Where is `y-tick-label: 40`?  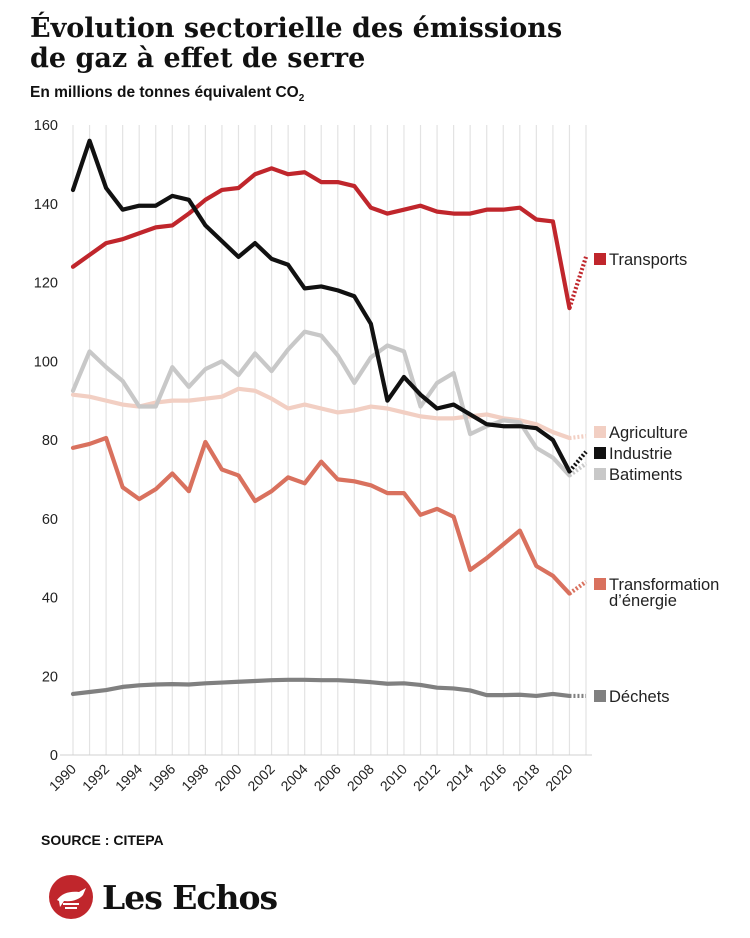
y-tick-label: 40 is located at coordinates (50, 599).